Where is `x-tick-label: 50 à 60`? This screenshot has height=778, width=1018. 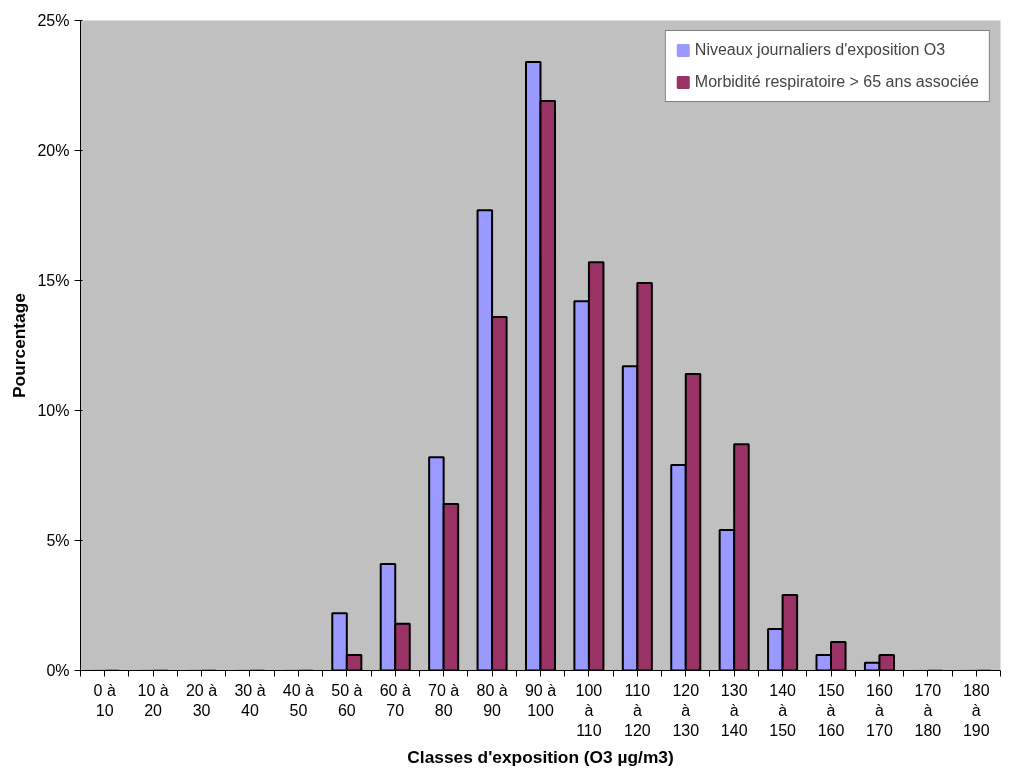
x-tick-label: 50 à 60 is located at coordinates (347, 700).